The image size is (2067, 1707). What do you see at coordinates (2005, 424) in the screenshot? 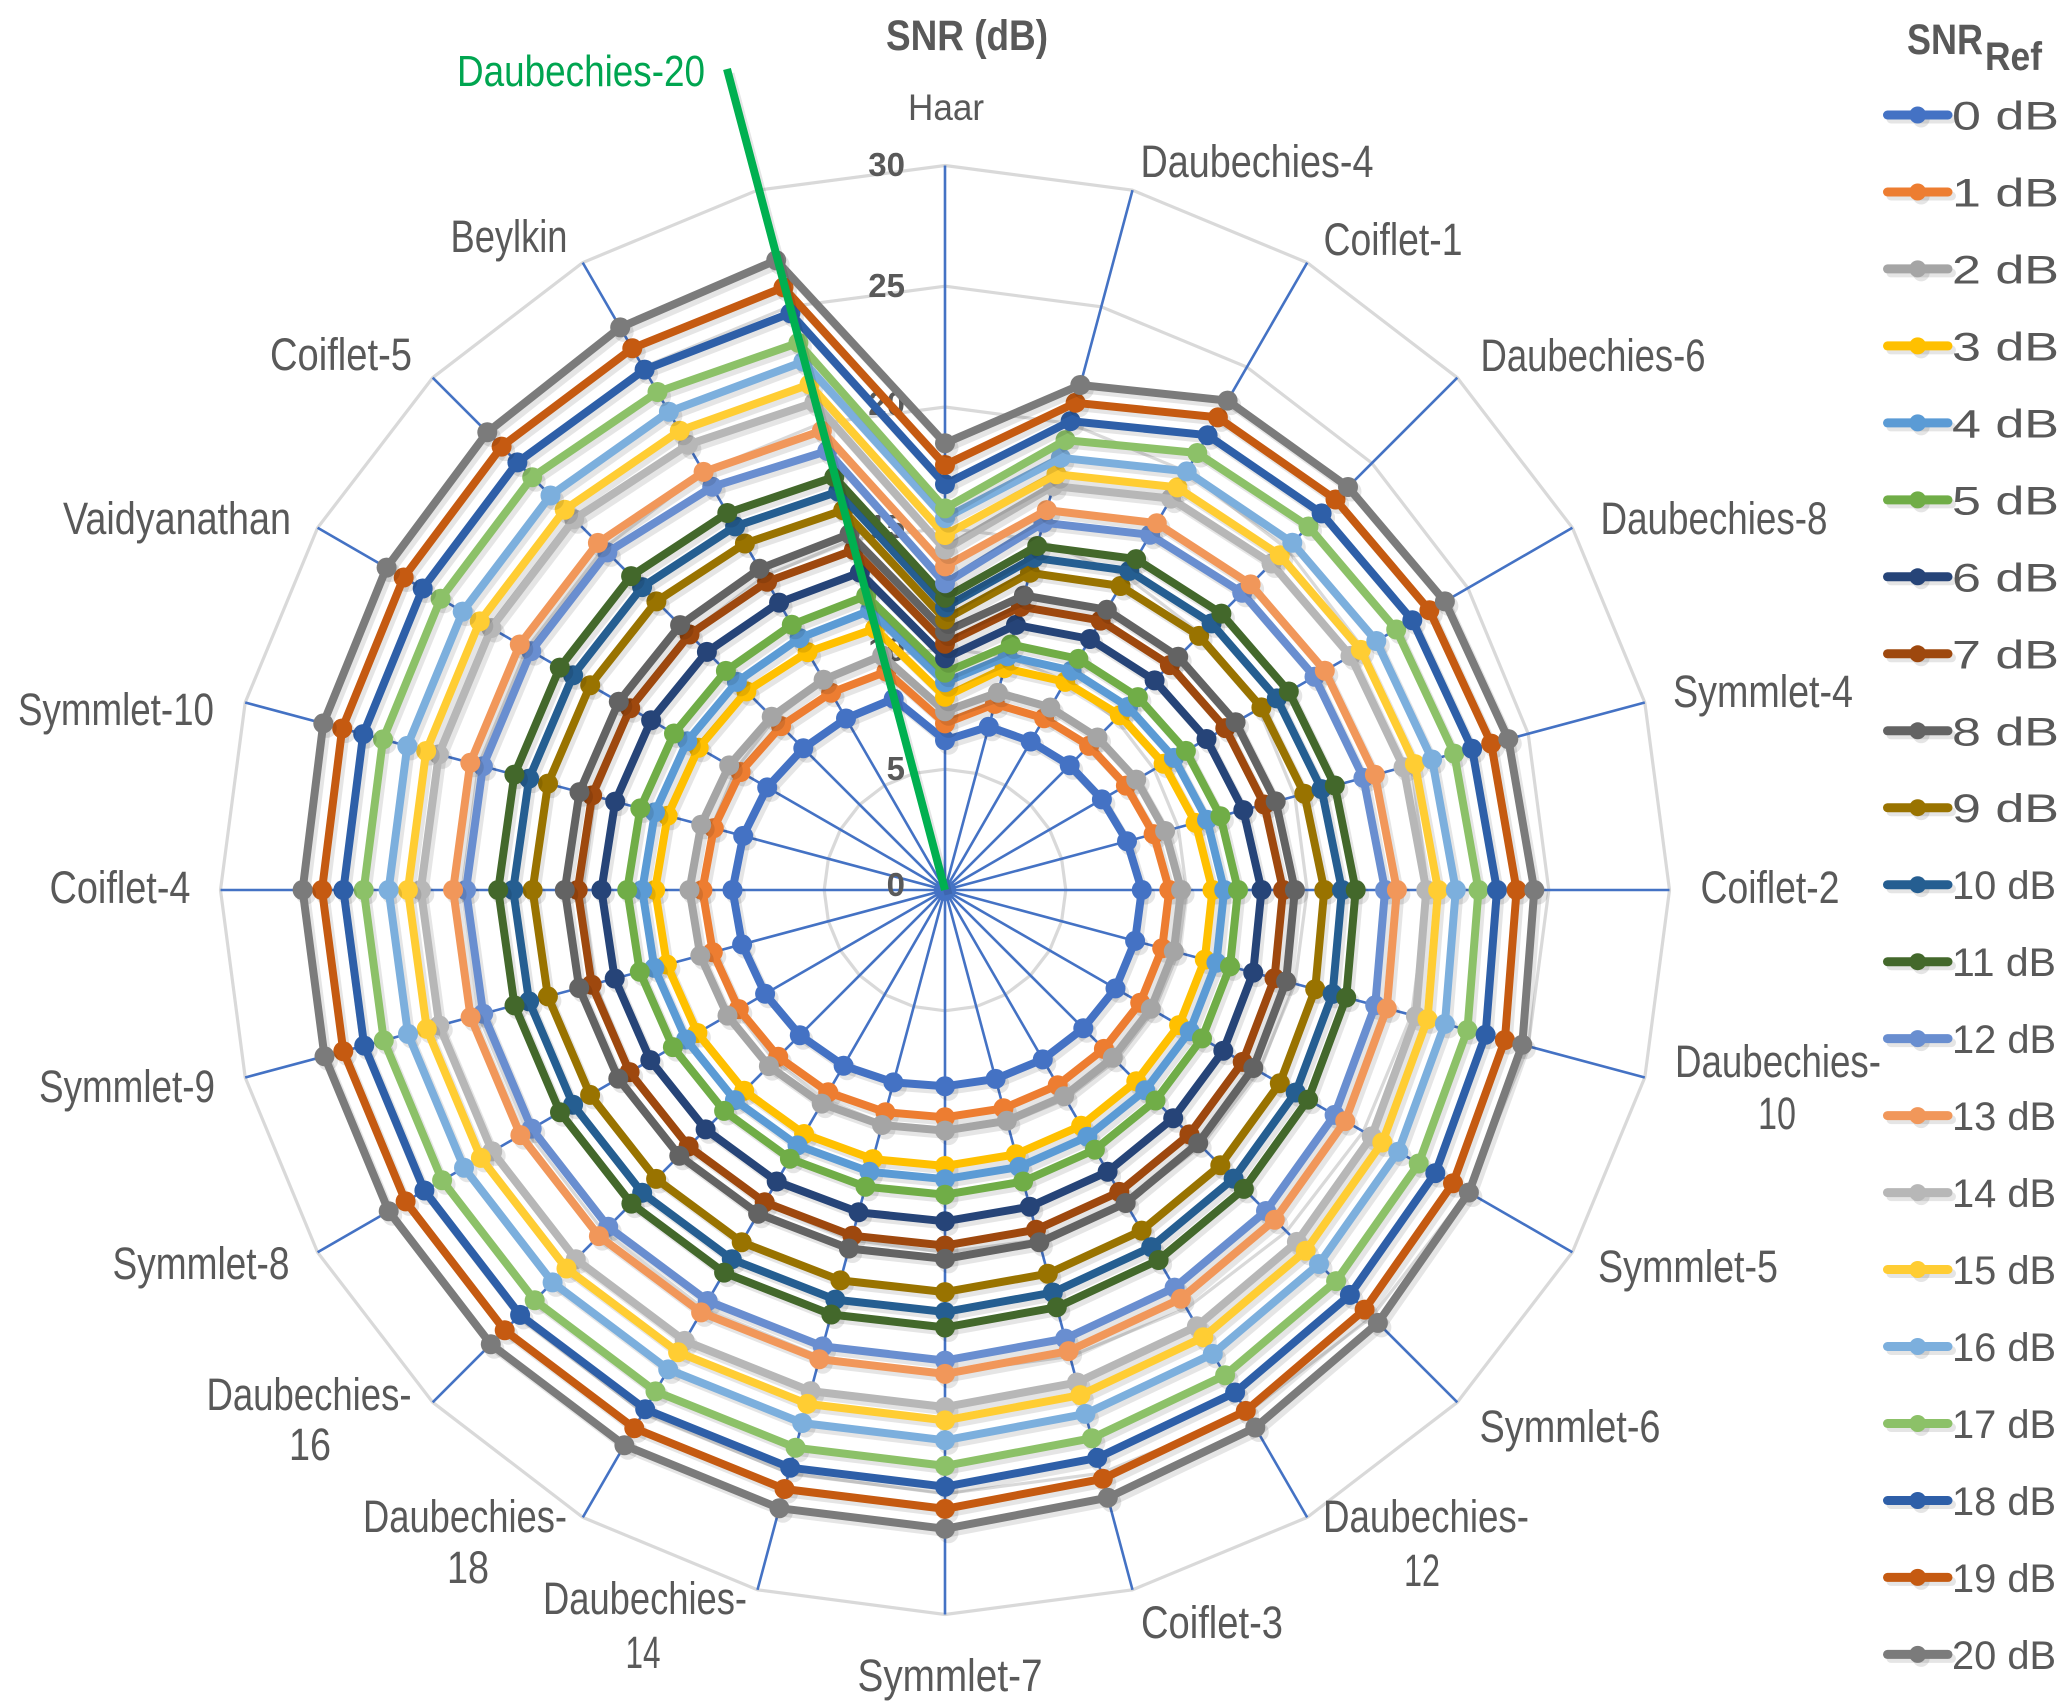
I see `svg-text: 4 dB` at bounding box center [2005, 424].